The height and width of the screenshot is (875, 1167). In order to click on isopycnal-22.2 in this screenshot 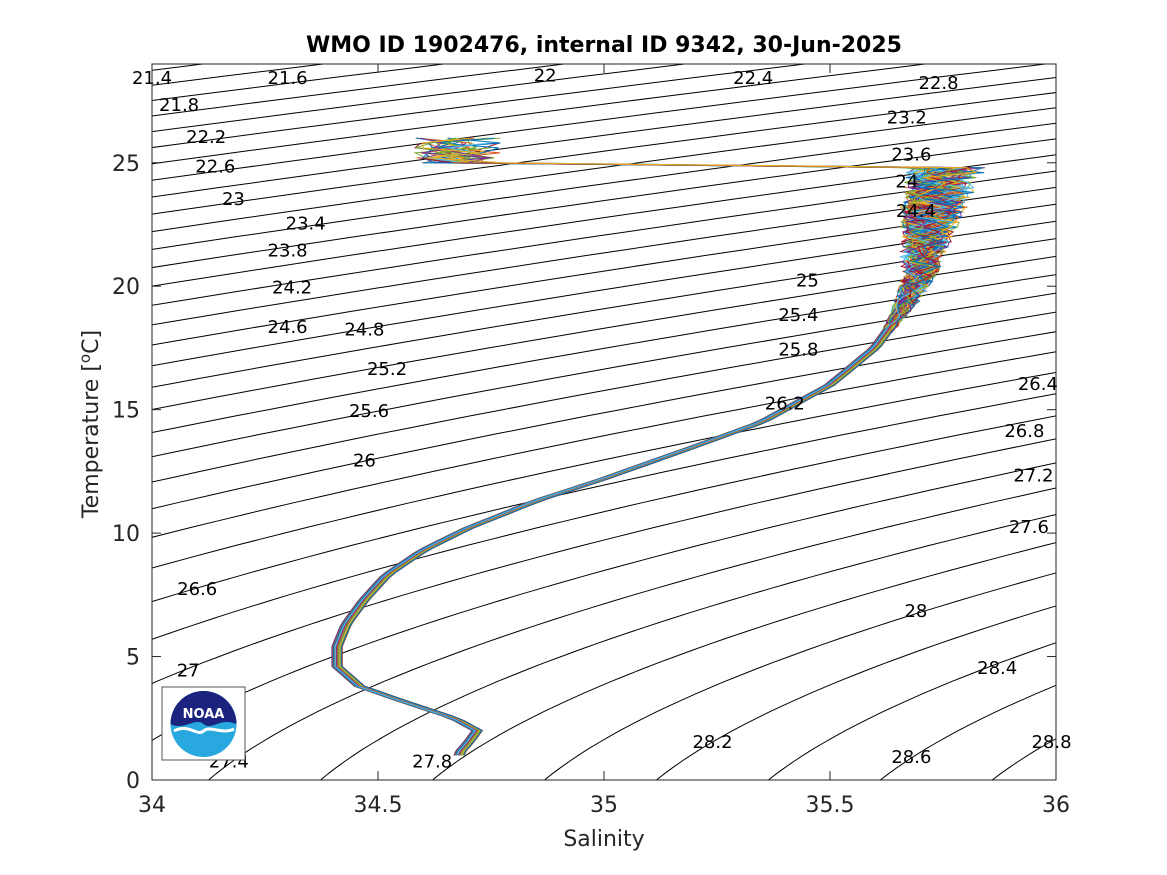, I will do `click(418, 98)`.